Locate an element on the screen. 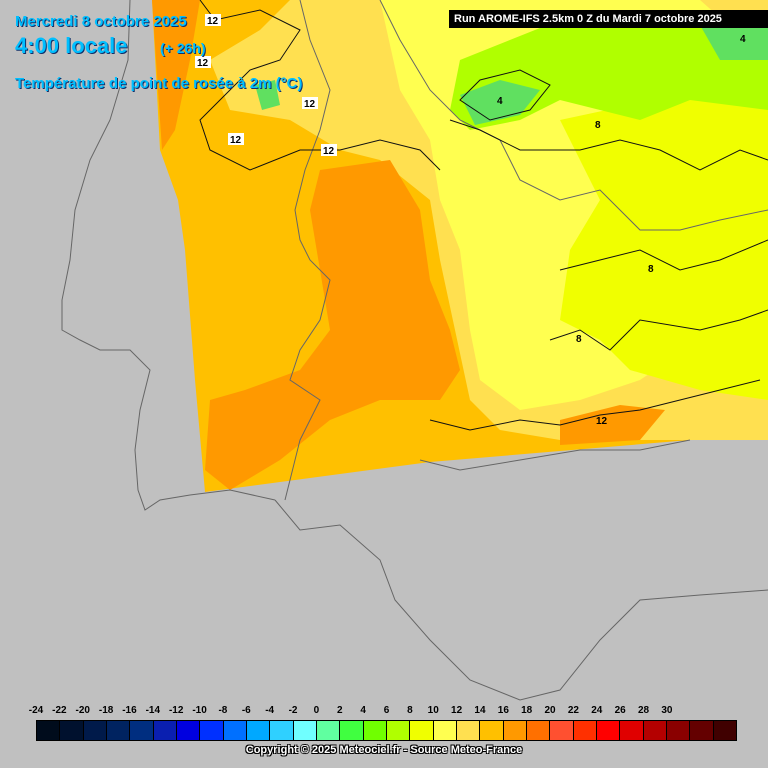 This screenshot has width=768, height=768. legend-color-bar is located at coordinates (386, 730).